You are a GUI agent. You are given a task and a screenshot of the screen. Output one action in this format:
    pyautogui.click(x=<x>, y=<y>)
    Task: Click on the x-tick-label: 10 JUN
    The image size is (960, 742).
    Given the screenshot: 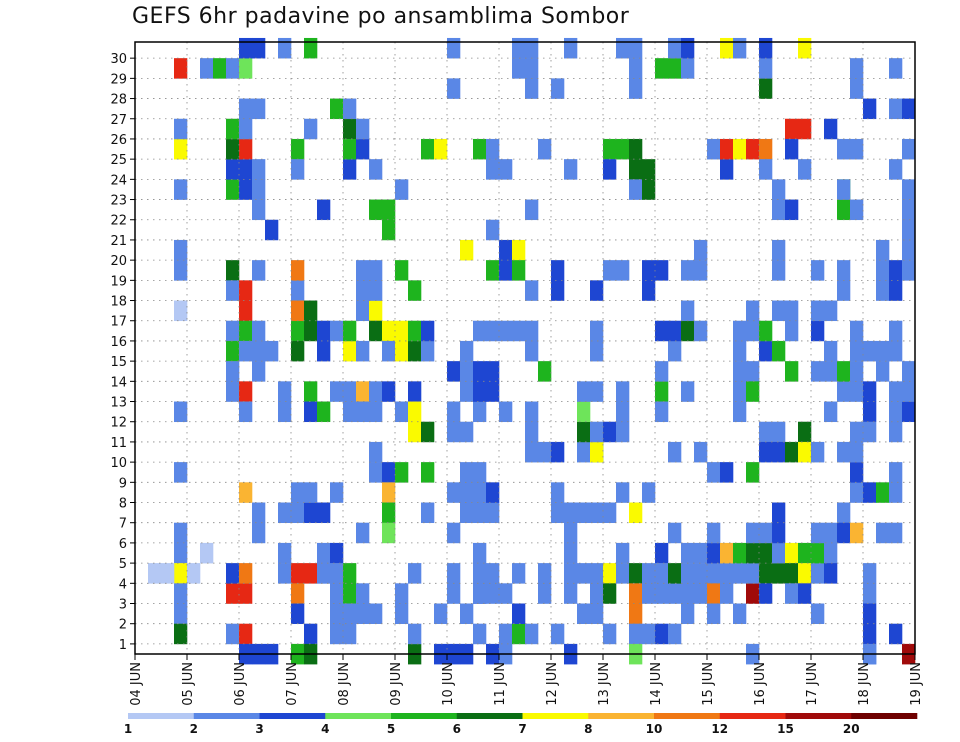 What is the action you would take?
    pyautogui.click(x=448, y=684)
    